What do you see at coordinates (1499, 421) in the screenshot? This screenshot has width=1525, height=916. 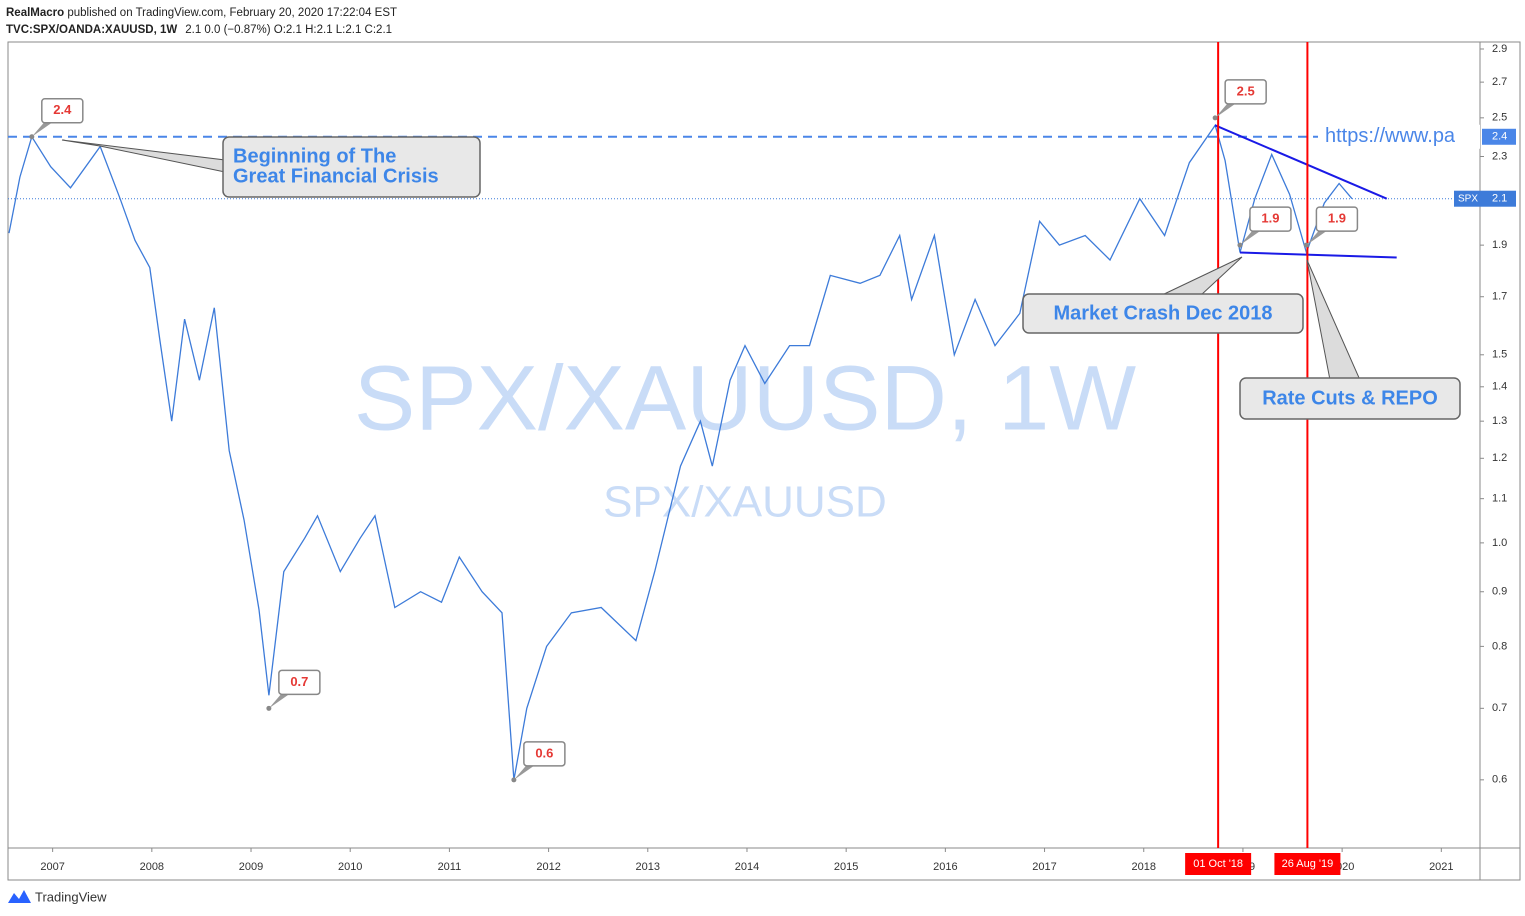 I see `y-tick-label: 1.3` at bounding box center [1499, 421].